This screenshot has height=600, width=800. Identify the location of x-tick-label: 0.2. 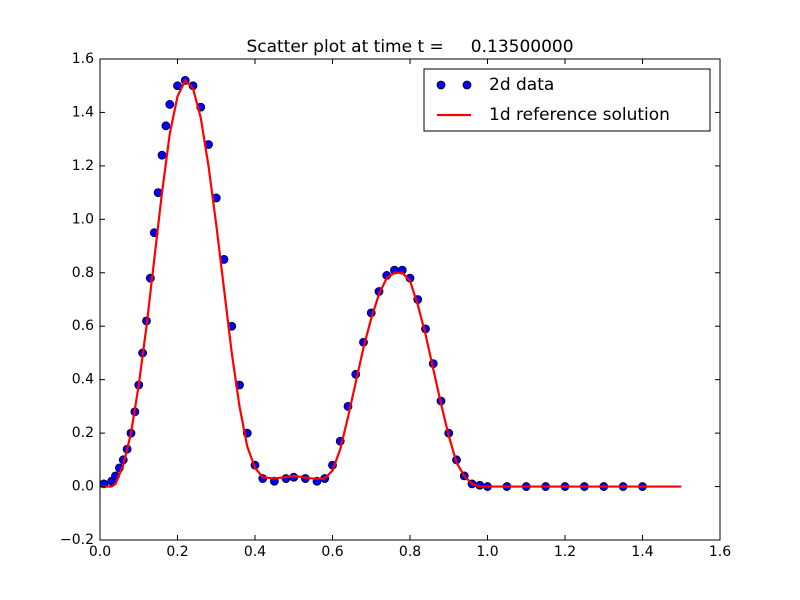
(177, 552).